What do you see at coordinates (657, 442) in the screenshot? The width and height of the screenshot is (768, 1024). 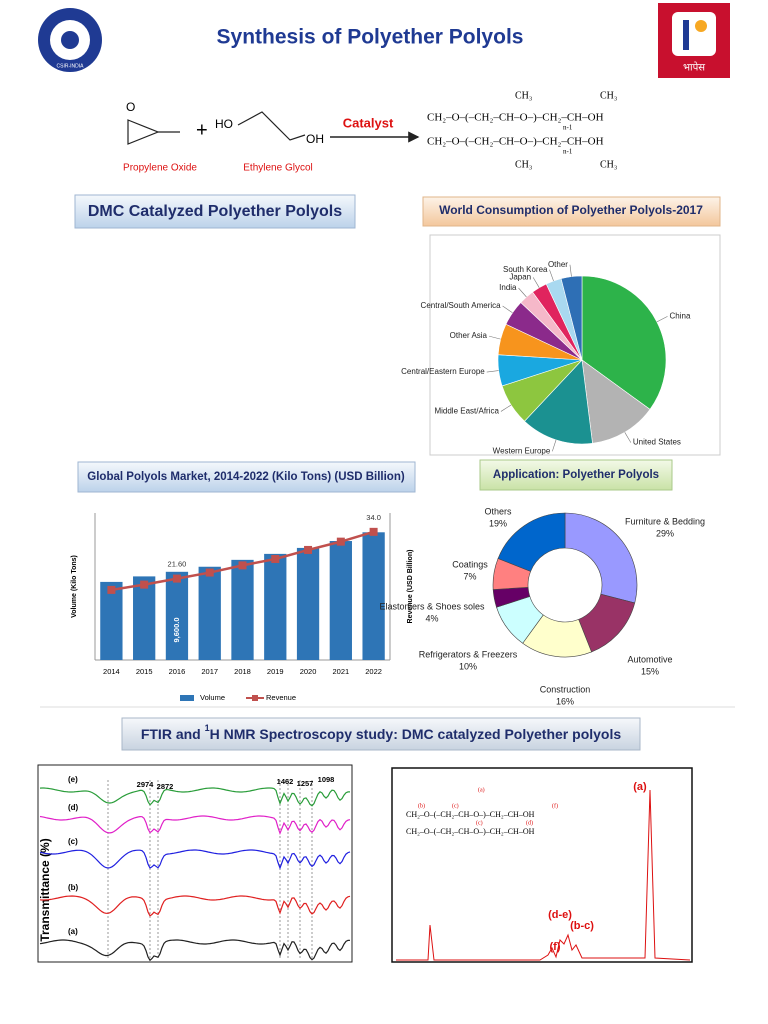 I see `slice-label: United States` at bounding box center [657, 442].